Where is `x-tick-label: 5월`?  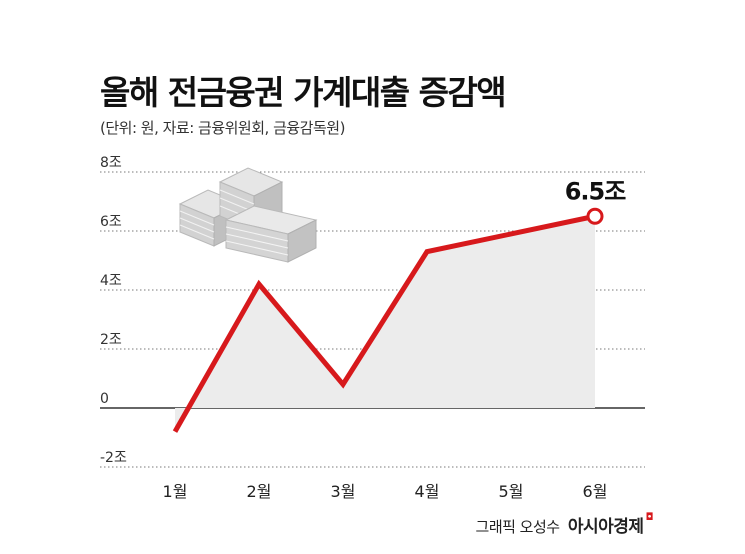
x-tick-label: 5월 is located at coordinates (511, 491).